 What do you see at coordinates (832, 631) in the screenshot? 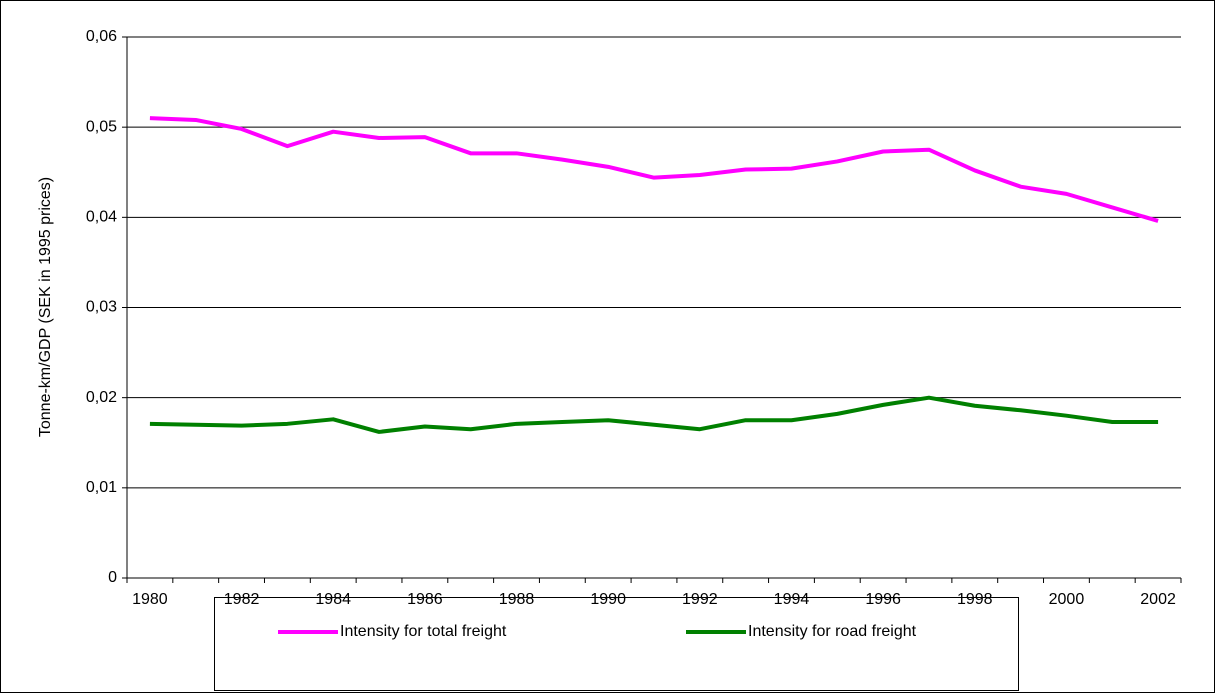
I see `legend-label: Intensity for road freight` at bounding box center [832, 631].